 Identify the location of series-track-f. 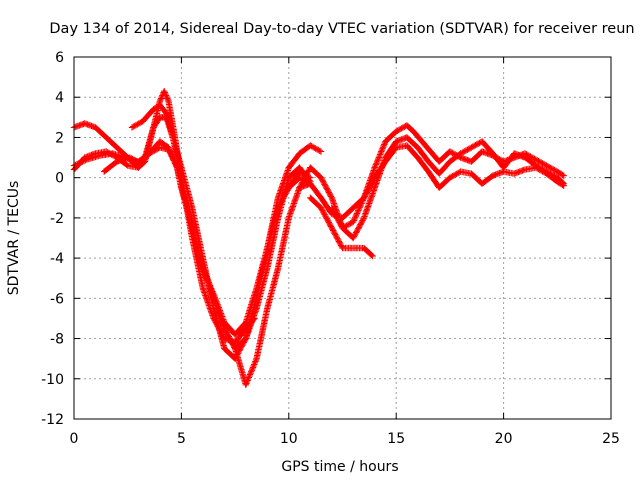
(426, 172).